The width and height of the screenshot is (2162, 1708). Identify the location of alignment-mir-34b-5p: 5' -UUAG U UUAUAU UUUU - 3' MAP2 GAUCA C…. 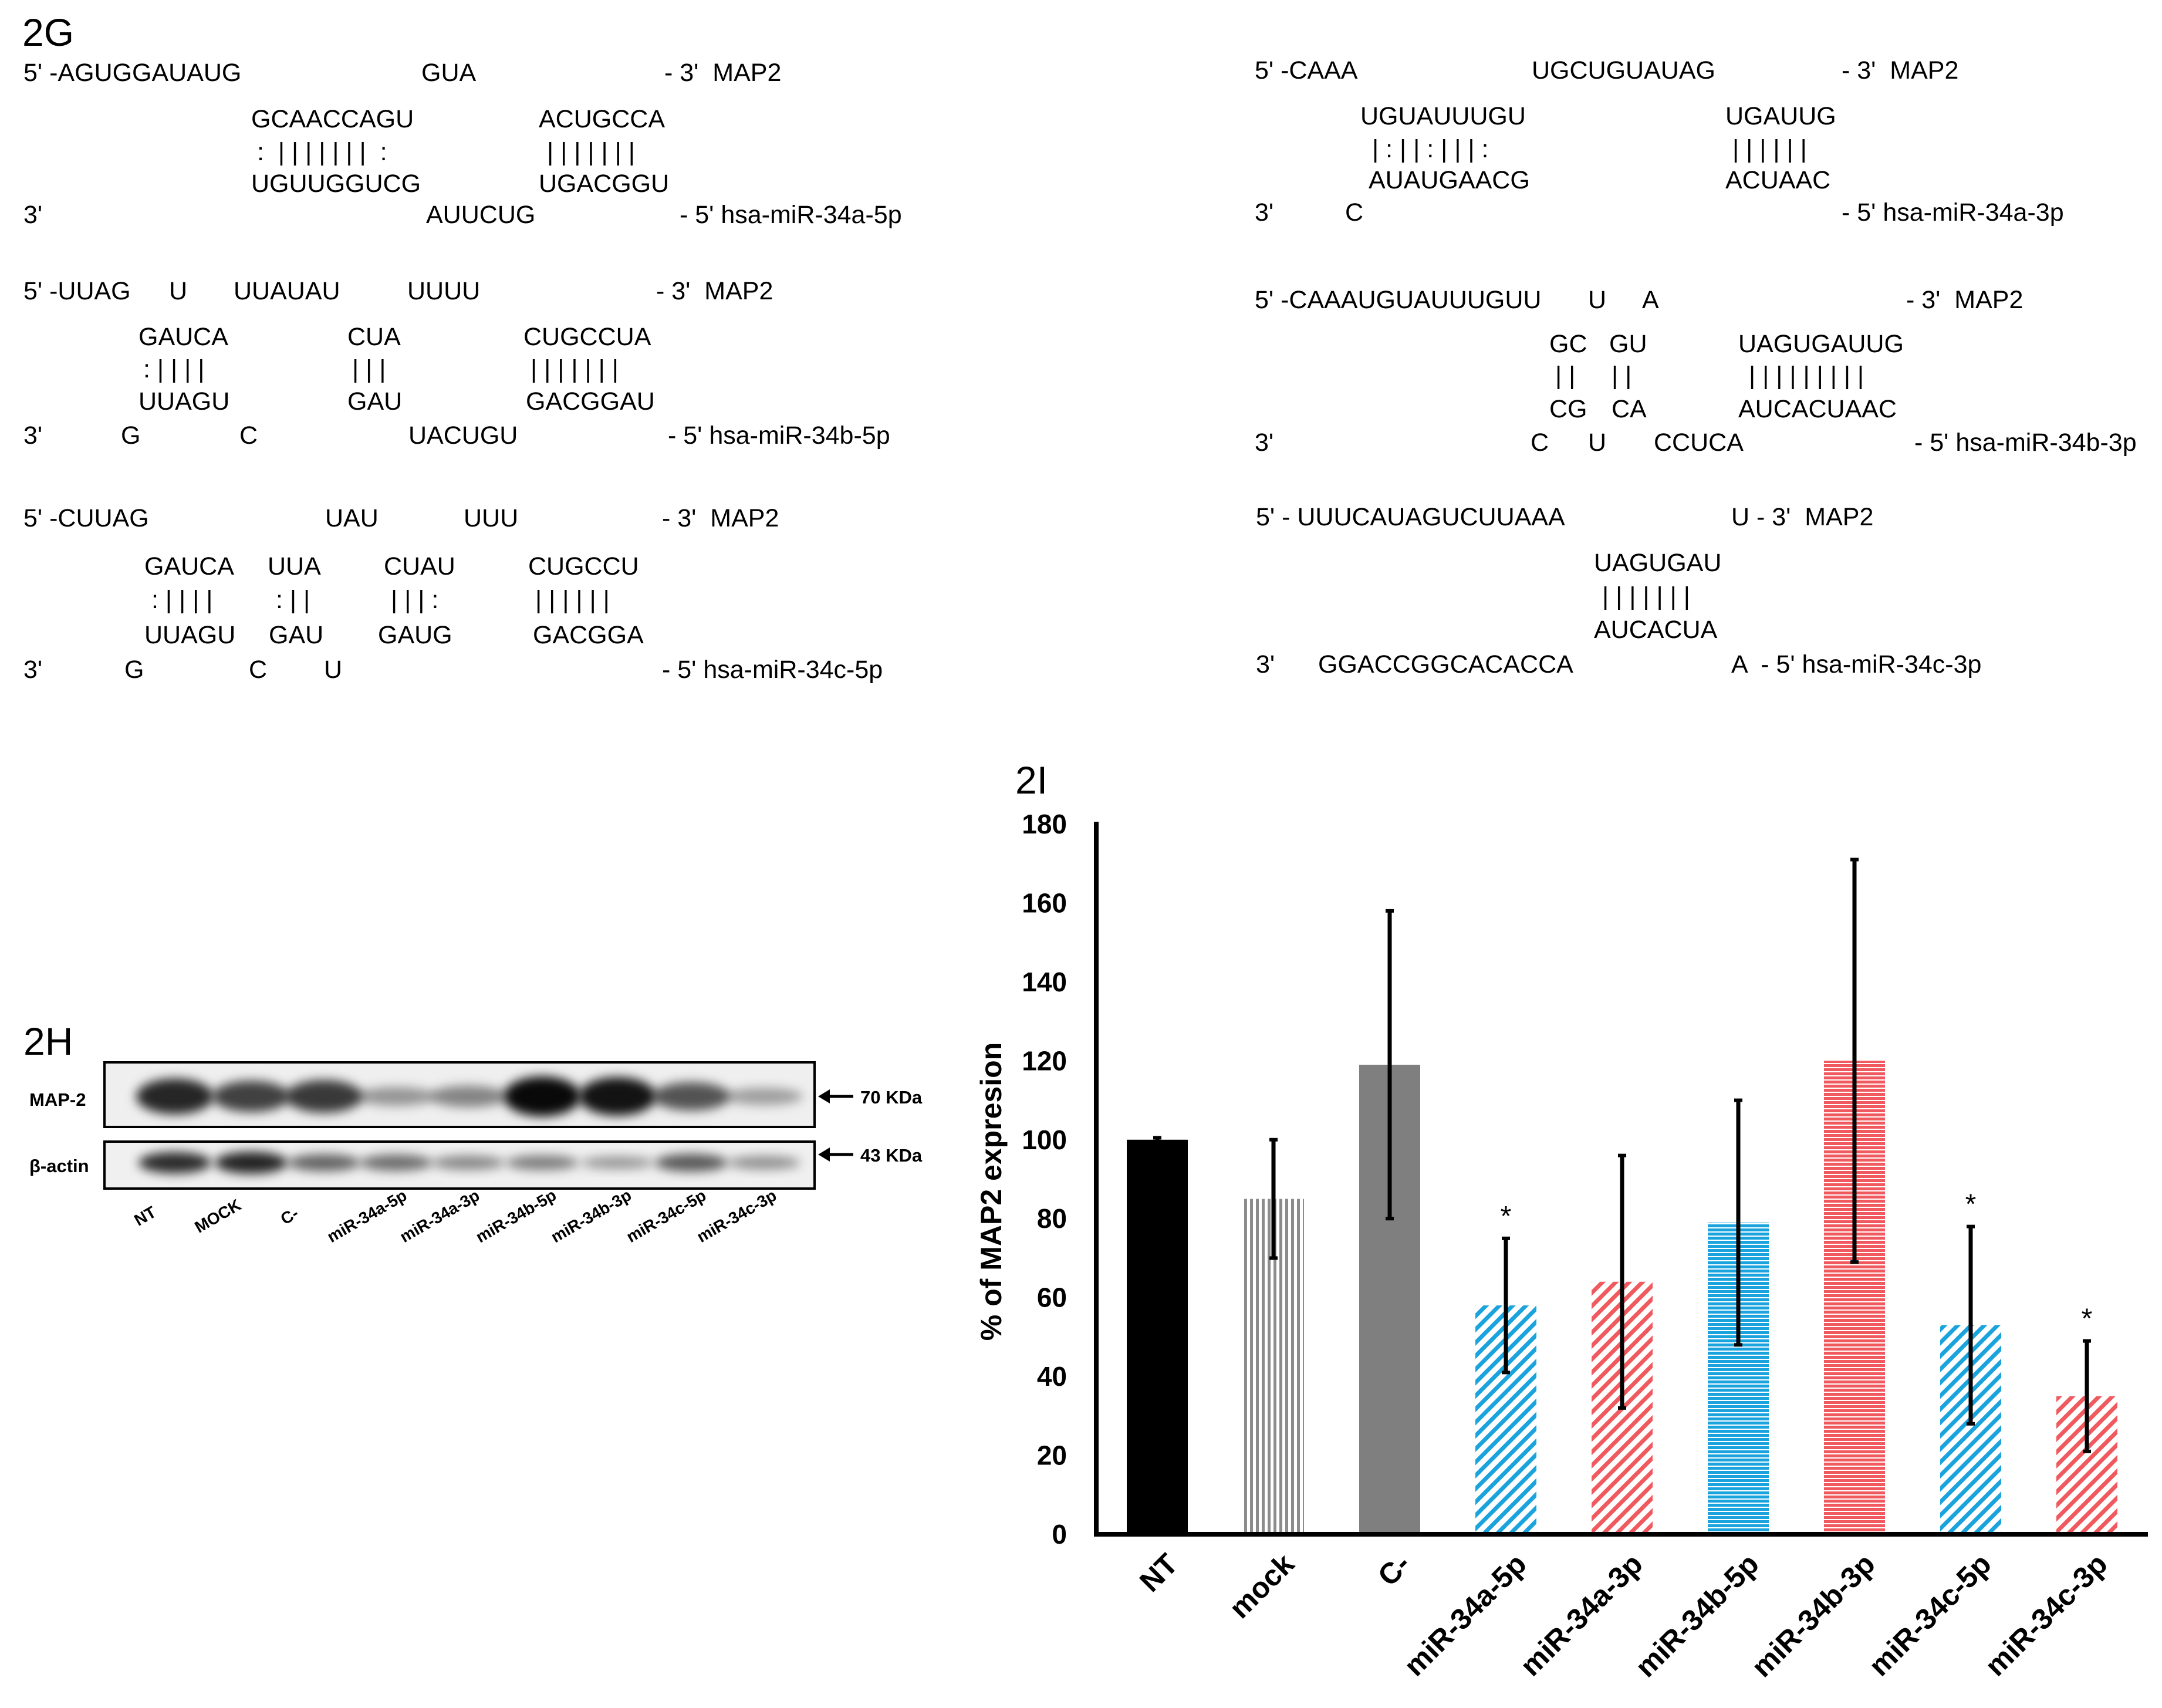
(457, 363).